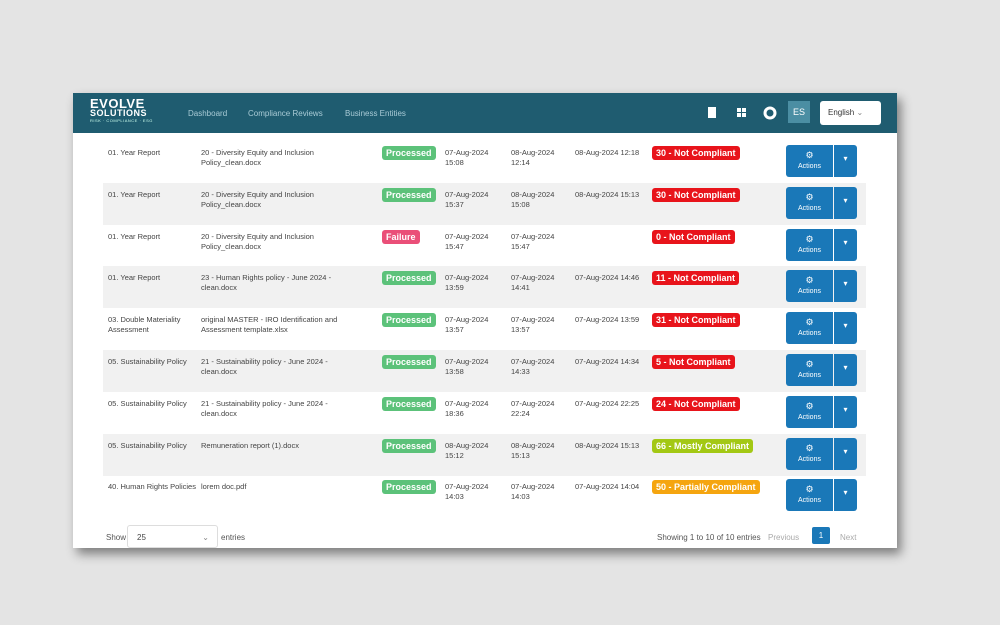 This screenshot has height=625, width=1000. Describe the element at coordinates (467, 283) in the screenshot. I see `created-date: 07-Aug-2024 13:59` at that location.